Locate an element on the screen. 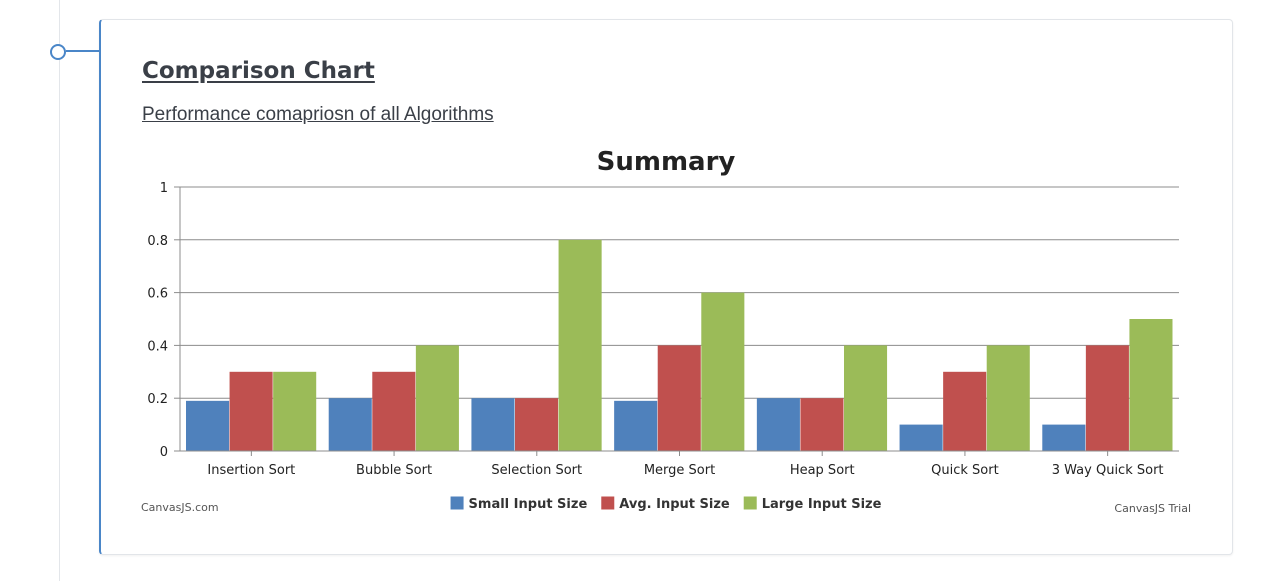 The image size is (1271, 581). x-tick-label: Quick Sort is located at coordinates (965, 470).